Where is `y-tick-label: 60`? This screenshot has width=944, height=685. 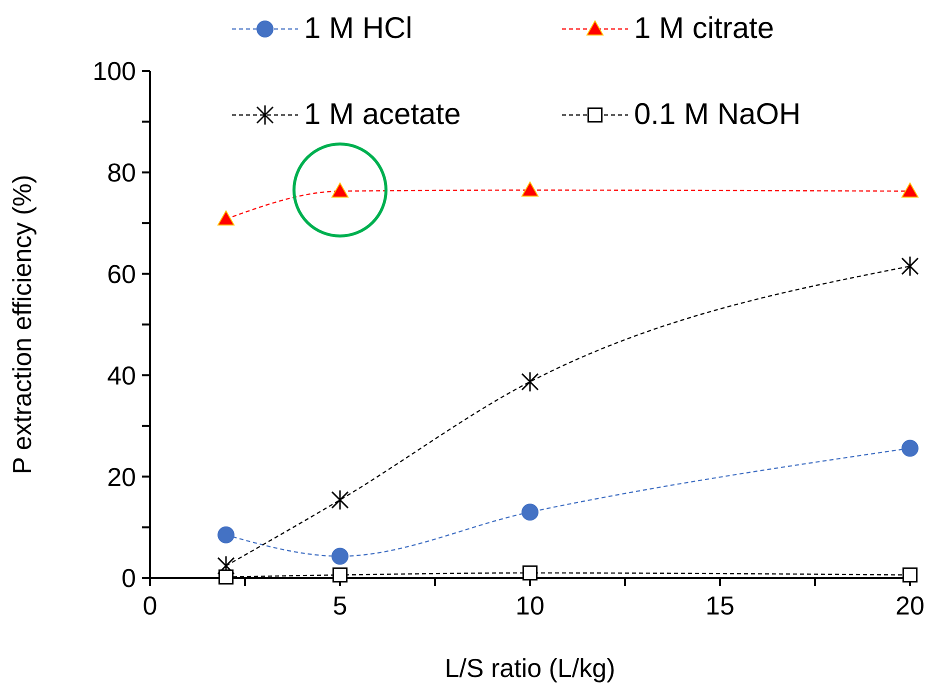
y-tick-label: 60 is located at coordinates (121, 274).